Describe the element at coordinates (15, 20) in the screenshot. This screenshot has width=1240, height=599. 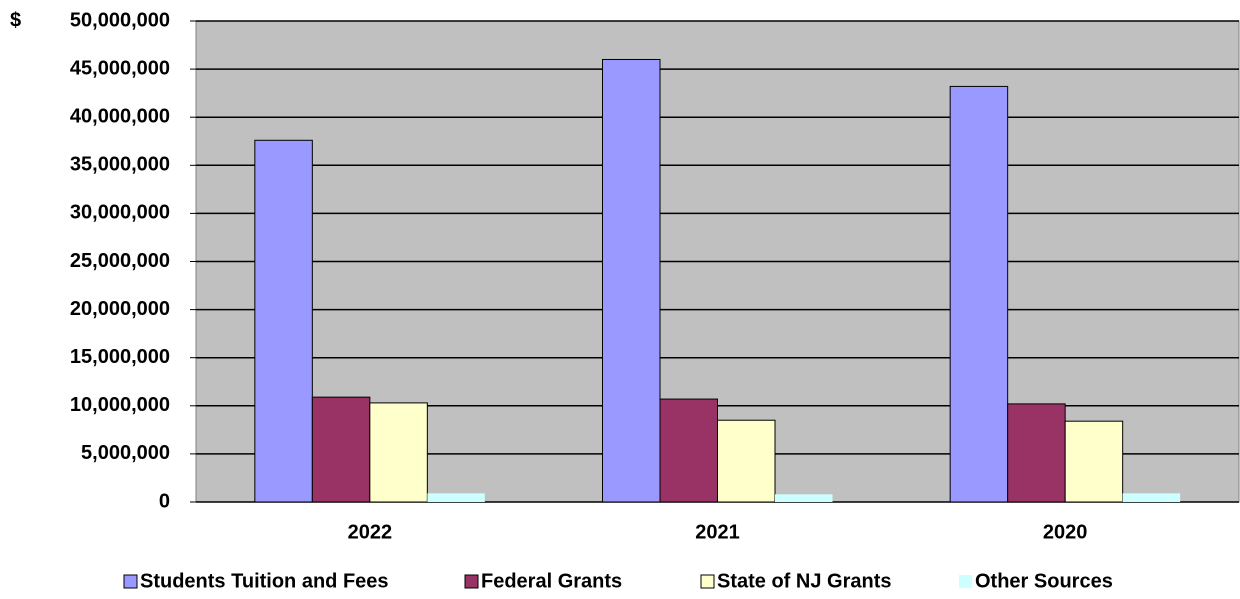
I see `y-unit: $` at that location.